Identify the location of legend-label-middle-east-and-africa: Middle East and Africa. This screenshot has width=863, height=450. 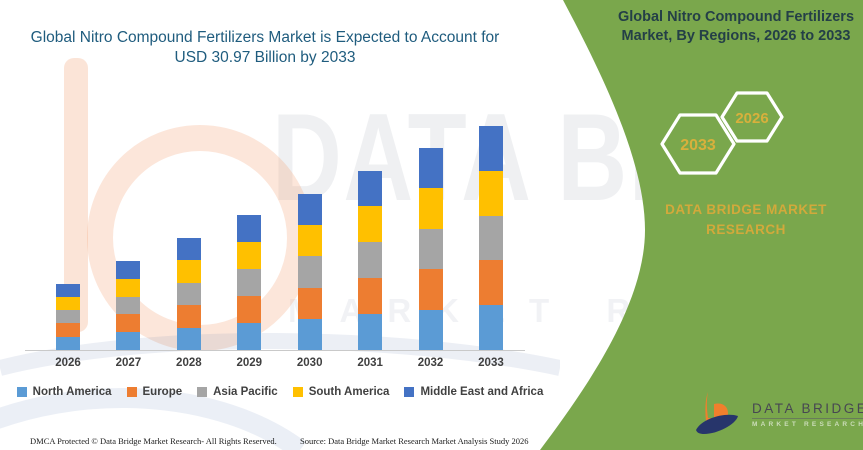
(482, 392).